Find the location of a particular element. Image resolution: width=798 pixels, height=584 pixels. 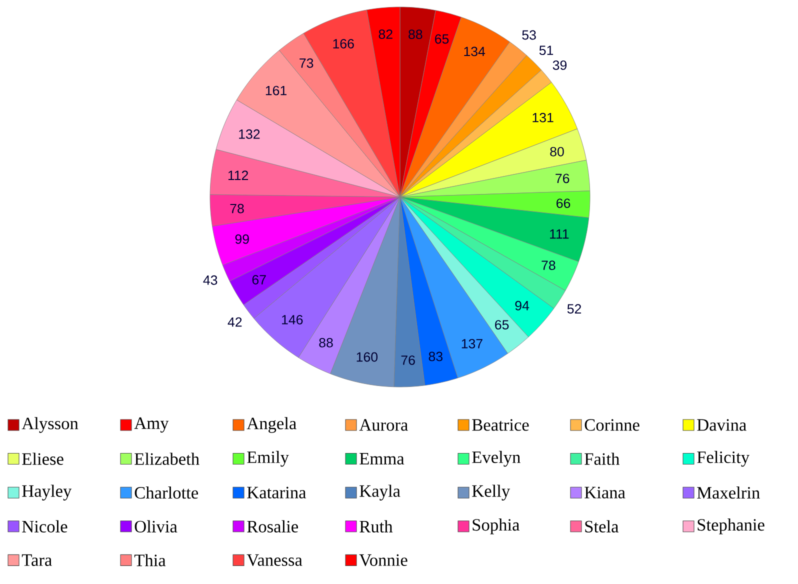

legend-label: Beatrice is located at coordinates (500, 425).